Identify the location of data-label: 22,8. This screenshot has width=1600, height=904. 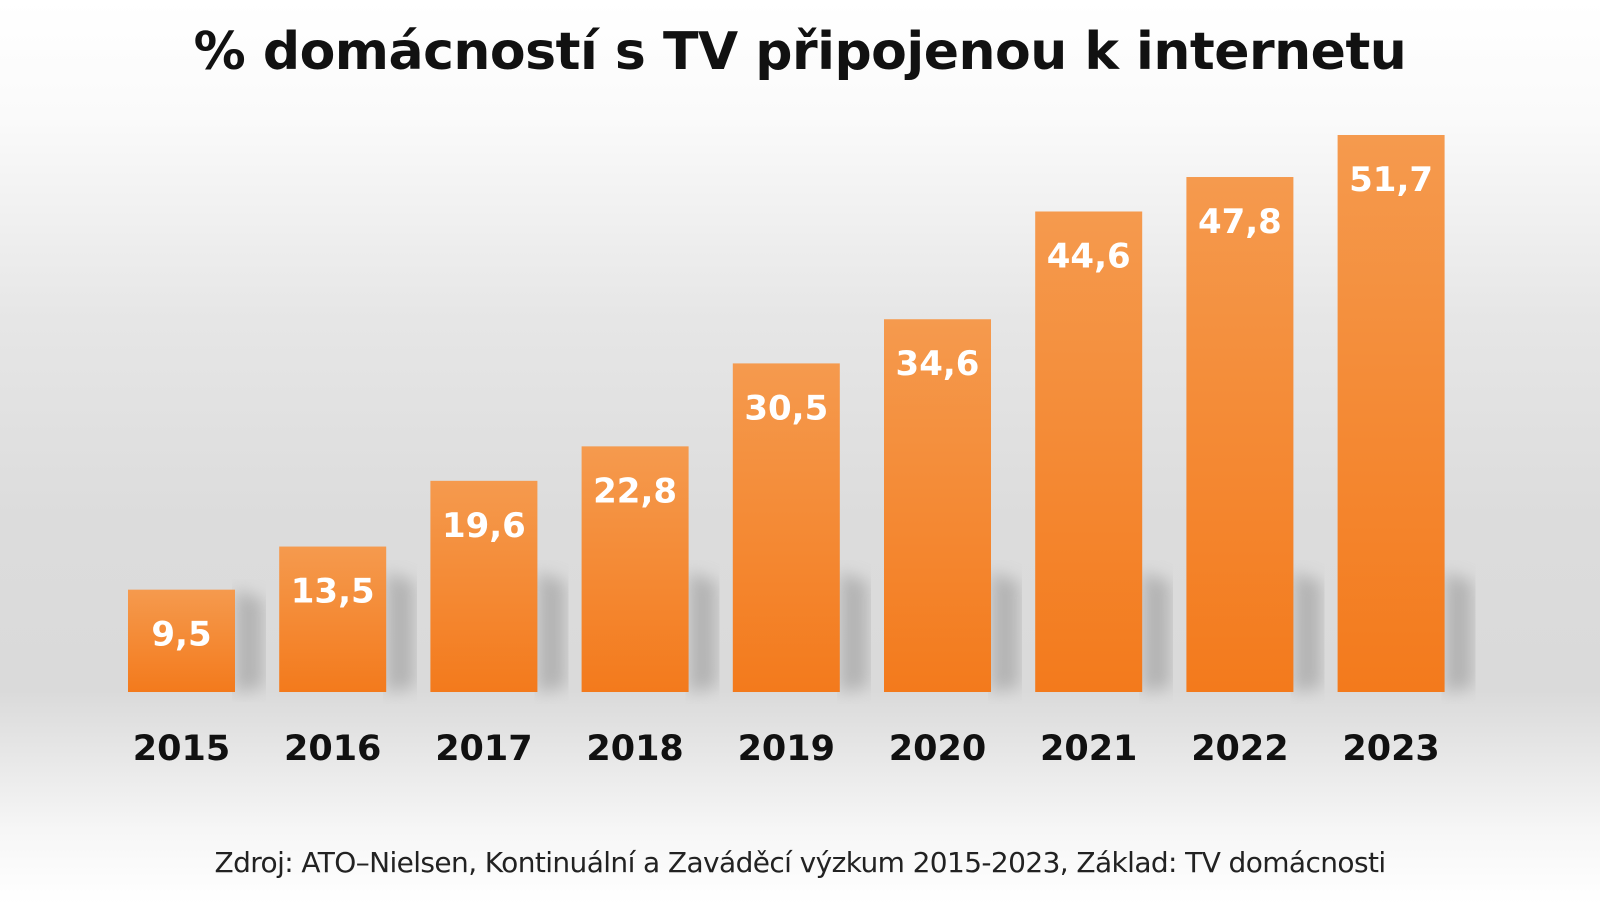
(635, 491).